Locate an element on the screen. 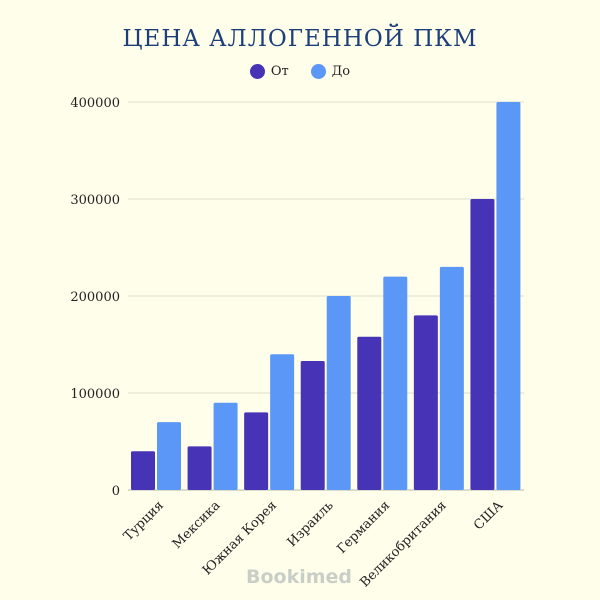  x-tick-label: США is located at coordinates (488, 515).